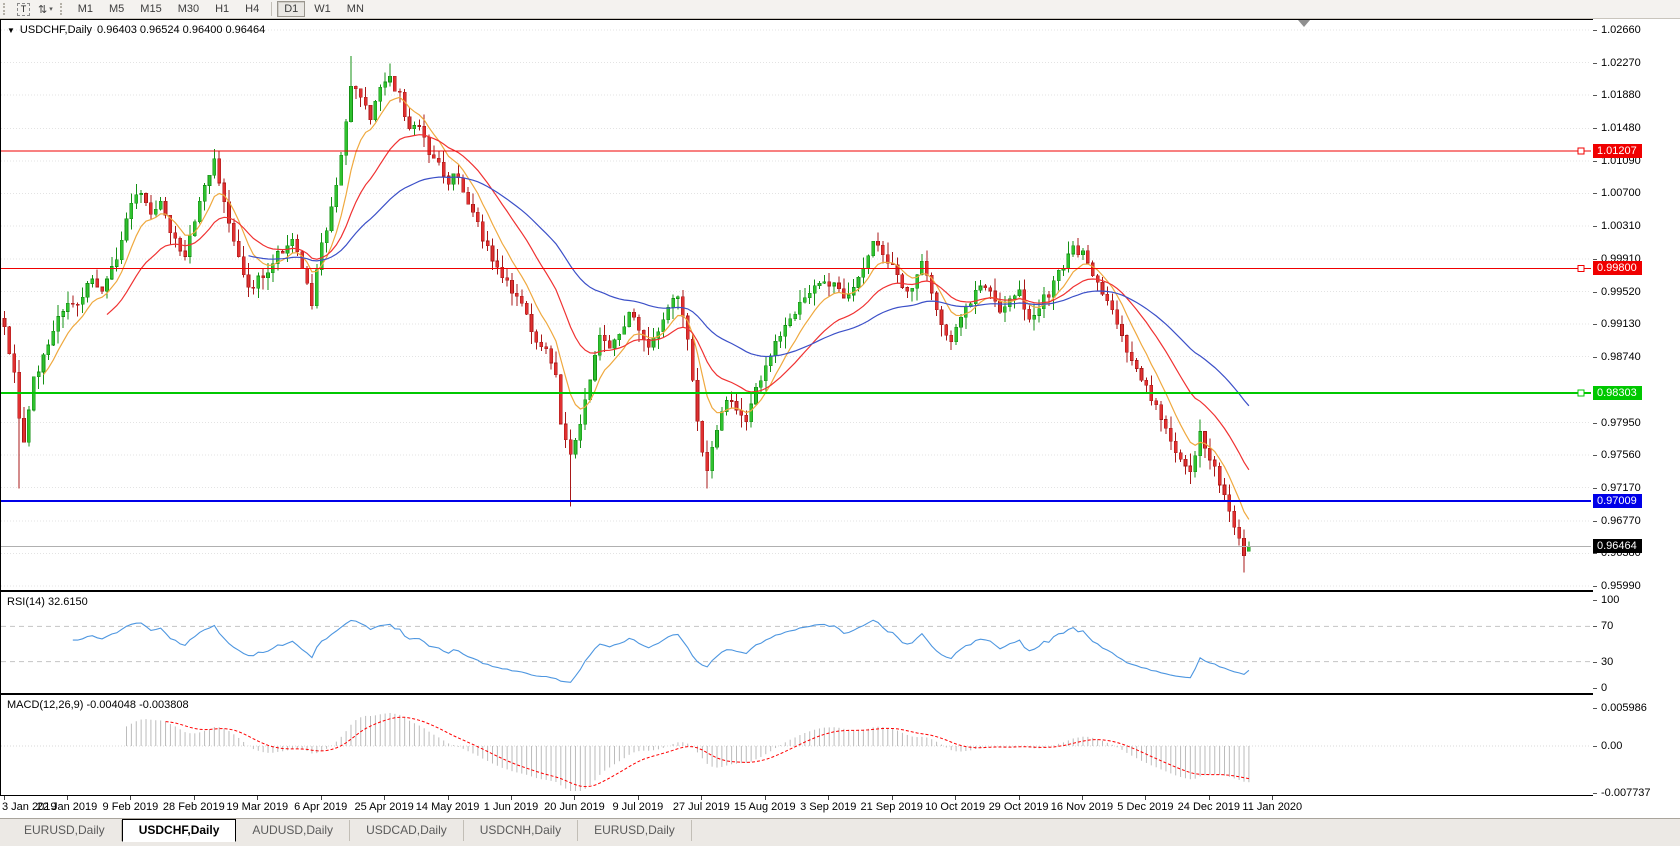 This screenshot has height=846, width=1680. I want to click on text-labels-tool-button: T, so click(23, 9).